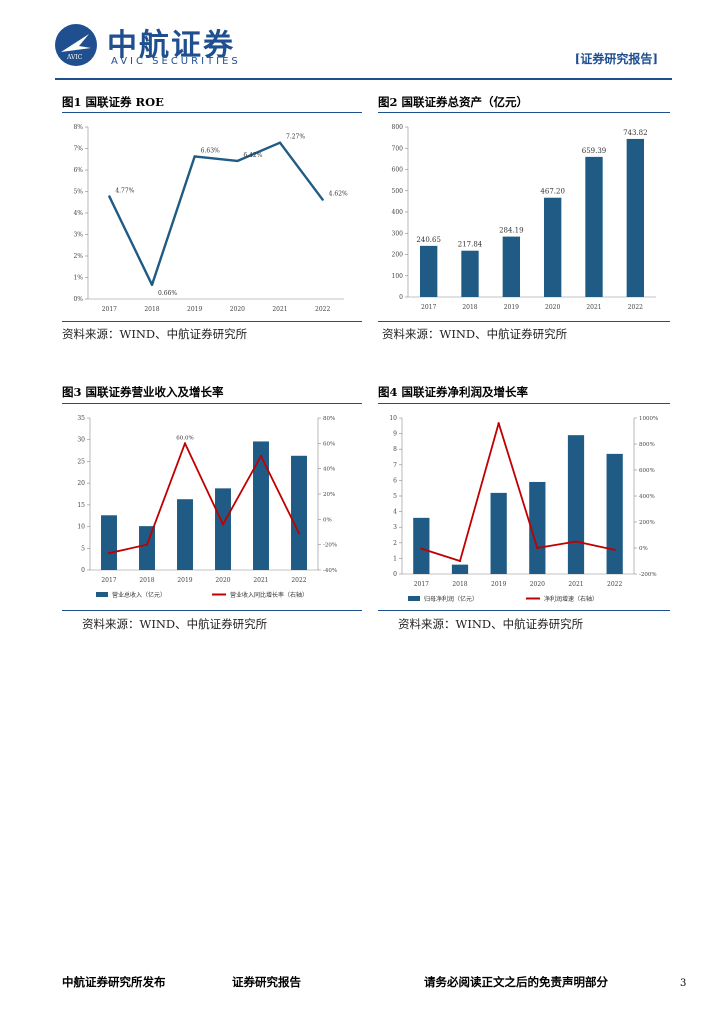 The width and height of the screenshot is (724, 1024). What do you see at coordinates (76, 45) in the screenshot?
I see `avic-logo-icon: AVIC` at bounding box center [76, 45].